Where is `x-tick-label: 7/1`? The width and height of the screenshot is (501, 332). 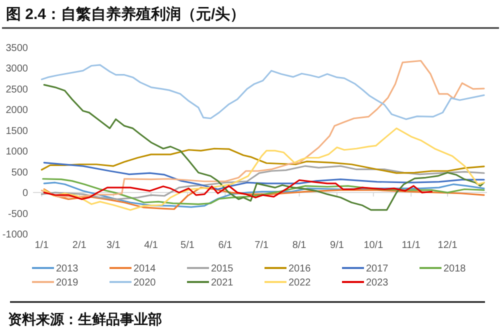
x-tick-label: 7/1 is located at coordinates (262, 245).